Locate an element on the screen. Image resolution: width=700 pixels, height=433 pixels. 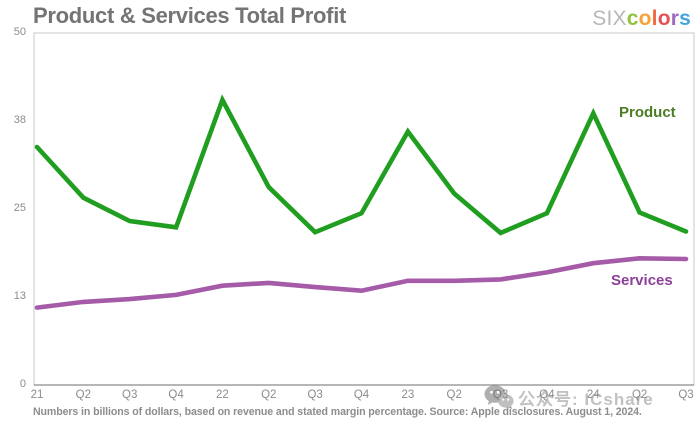
y-tick-label: 38 is located at coordinates (19, 120).